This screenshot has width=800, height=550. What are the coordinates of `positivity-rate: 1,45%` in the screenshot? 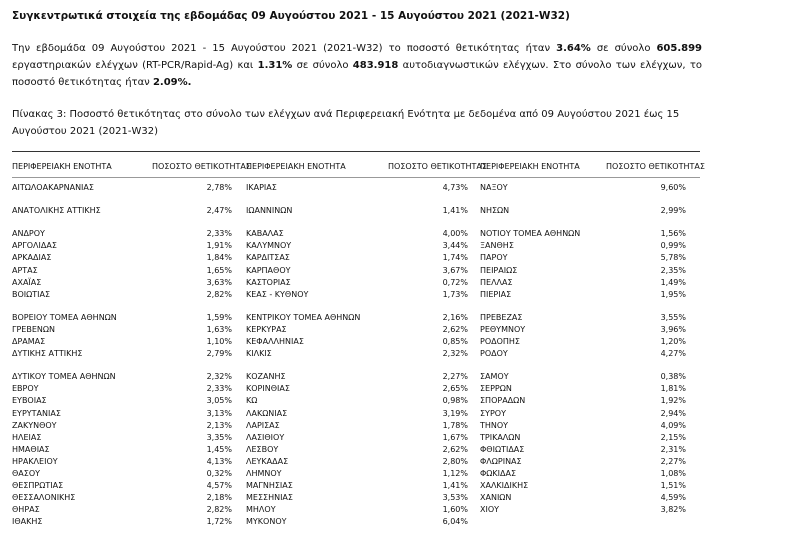 It's located at (219, 449).